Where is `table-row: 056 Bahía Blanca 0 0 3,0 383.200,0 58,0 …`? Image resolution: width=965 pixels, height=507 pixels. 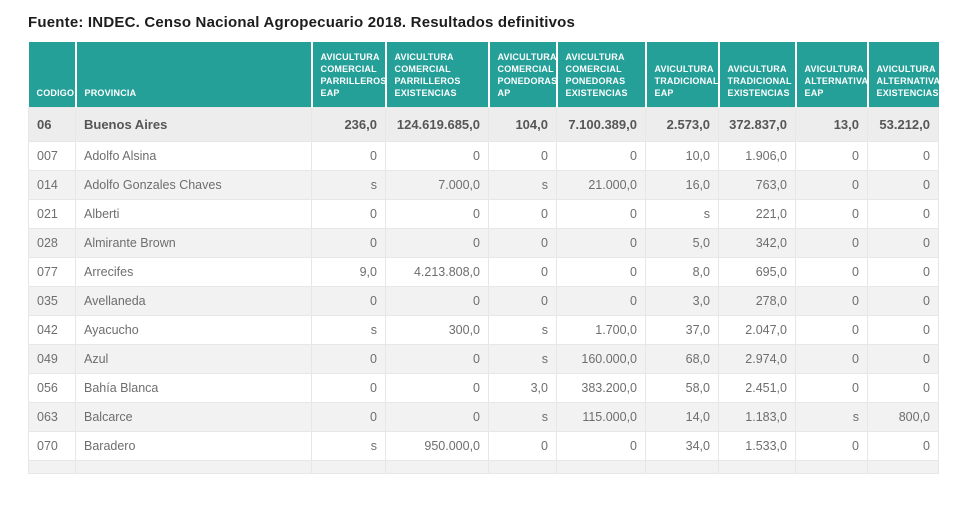 table-row: 056 Bahía Blanca 0 0 3,0 383.200,0 58,0 … is located at coordinates (483, 387).